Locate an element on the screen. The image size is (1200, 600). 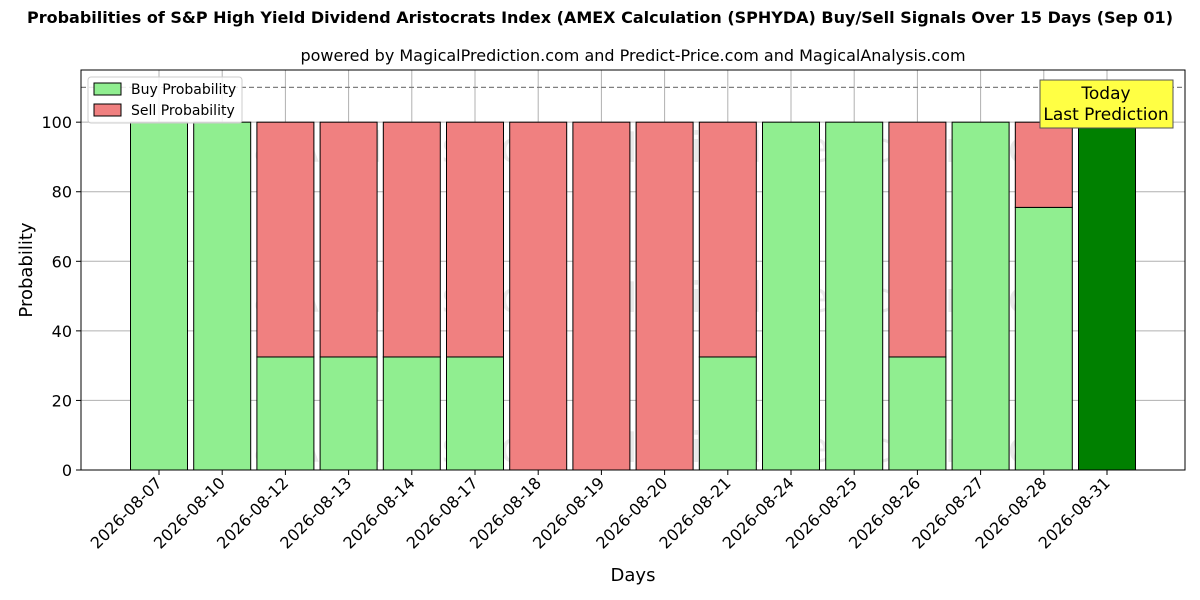
legend-sell-swatch is located at coordinates (107, 110).